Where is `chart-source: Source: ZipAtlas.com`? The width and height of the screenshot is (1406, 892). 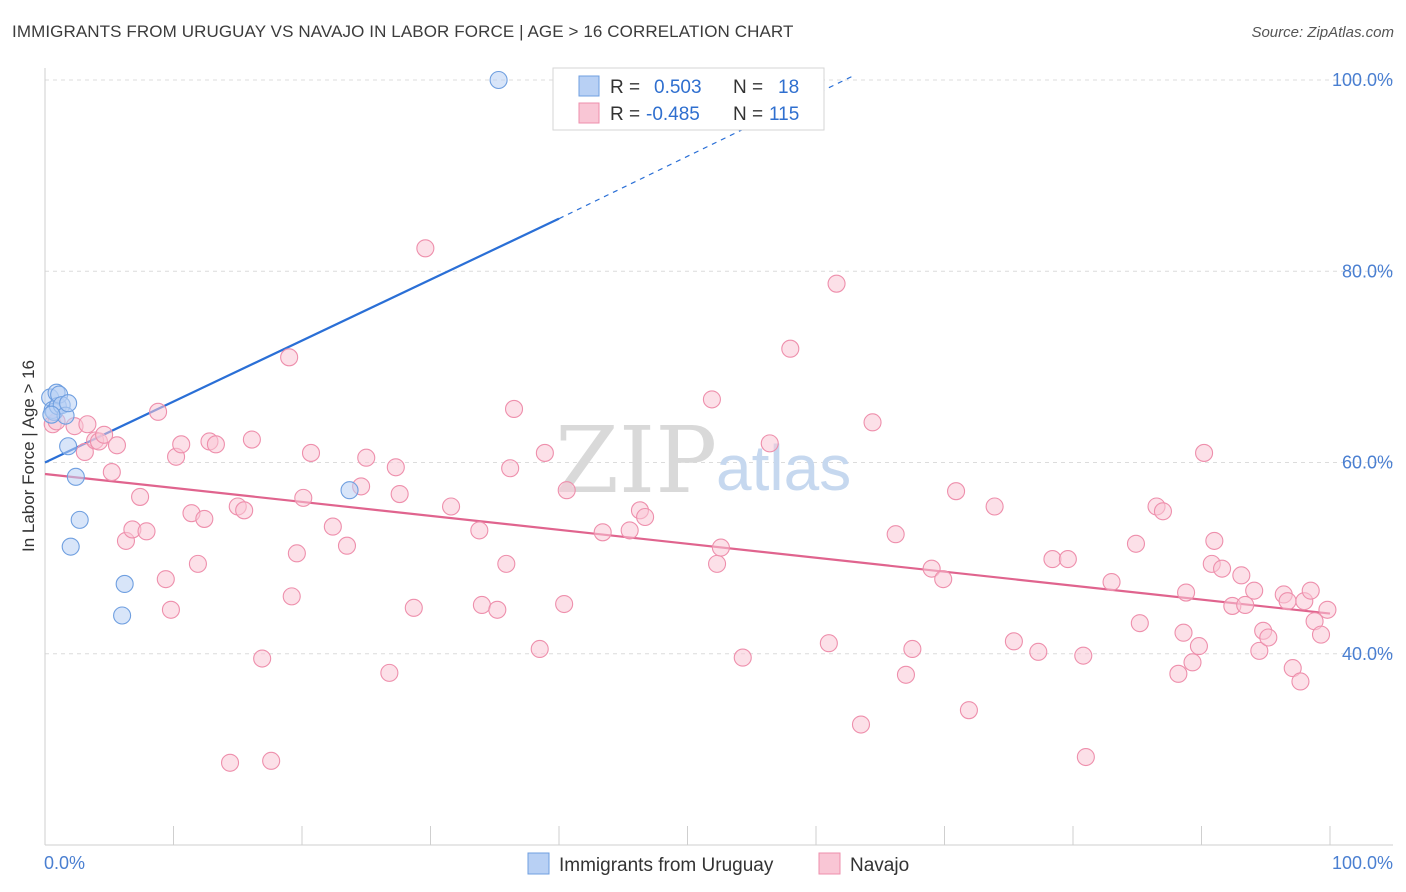 chart-source: Source: ZipAtlas.com is located at coordinates (1322, 32).